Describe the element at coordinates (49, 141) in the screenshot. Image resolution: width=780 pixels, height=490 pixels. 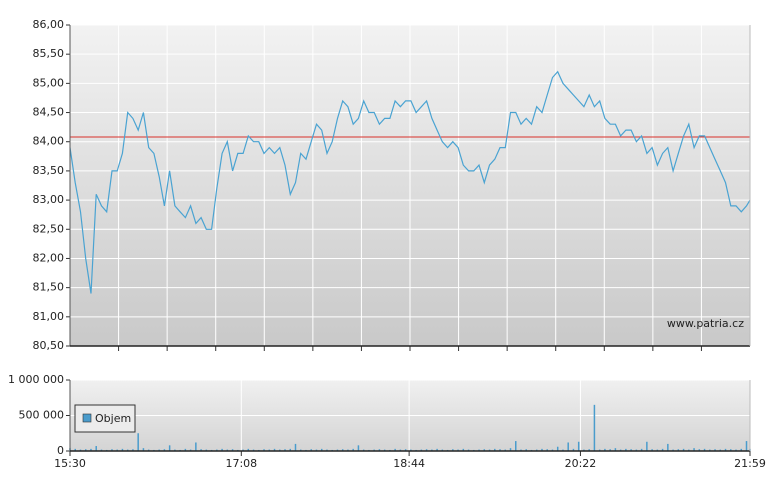
I see `y-tick-label: 84,00` at that location.